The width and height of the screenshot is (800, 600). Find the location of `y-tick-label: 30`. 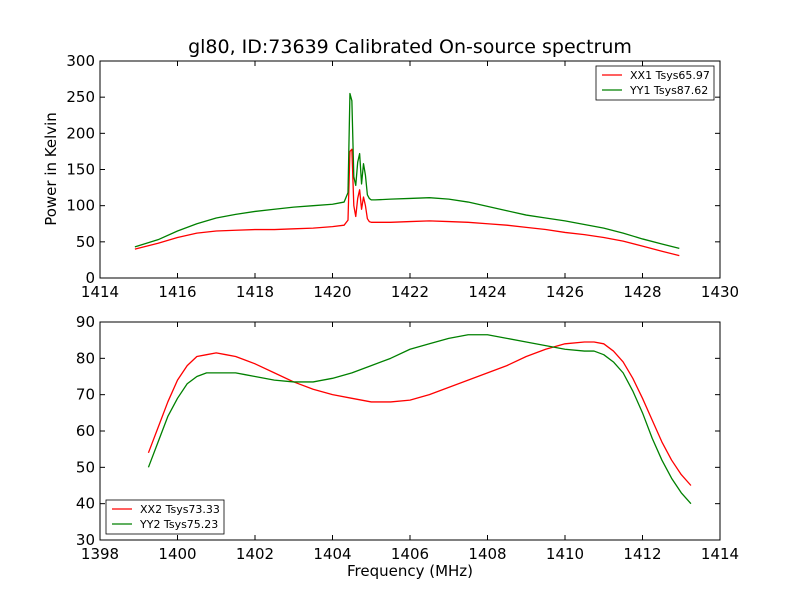

y-tick-label: 30 is located at coordinates (85, 540).